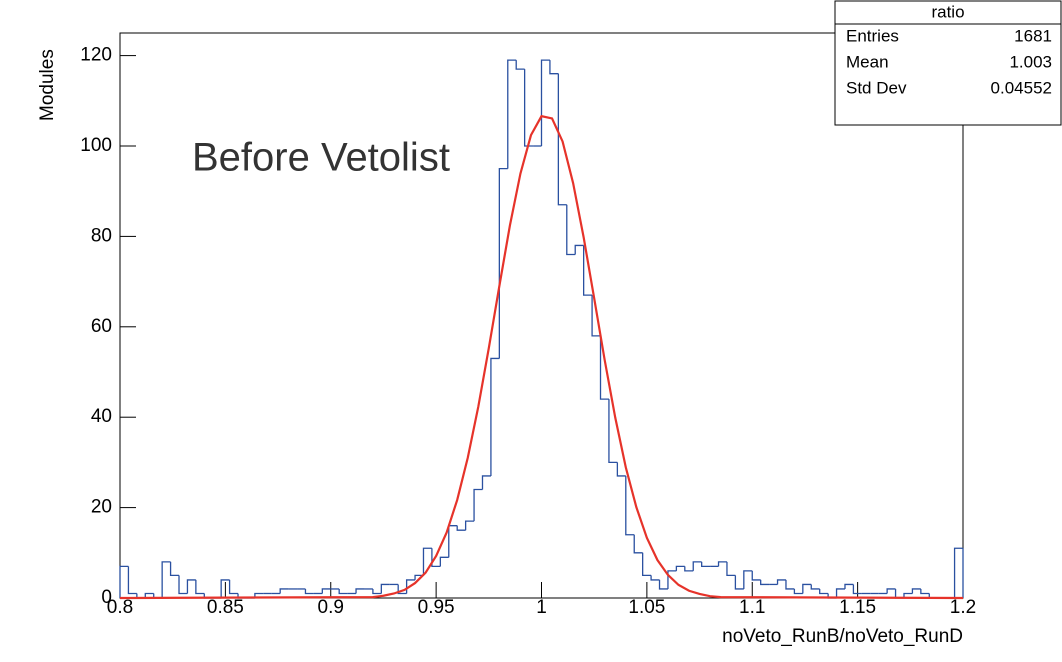 This screenshot has height=662, width=1062. I want to click on y-tick-label: 40, so click(101, 416).